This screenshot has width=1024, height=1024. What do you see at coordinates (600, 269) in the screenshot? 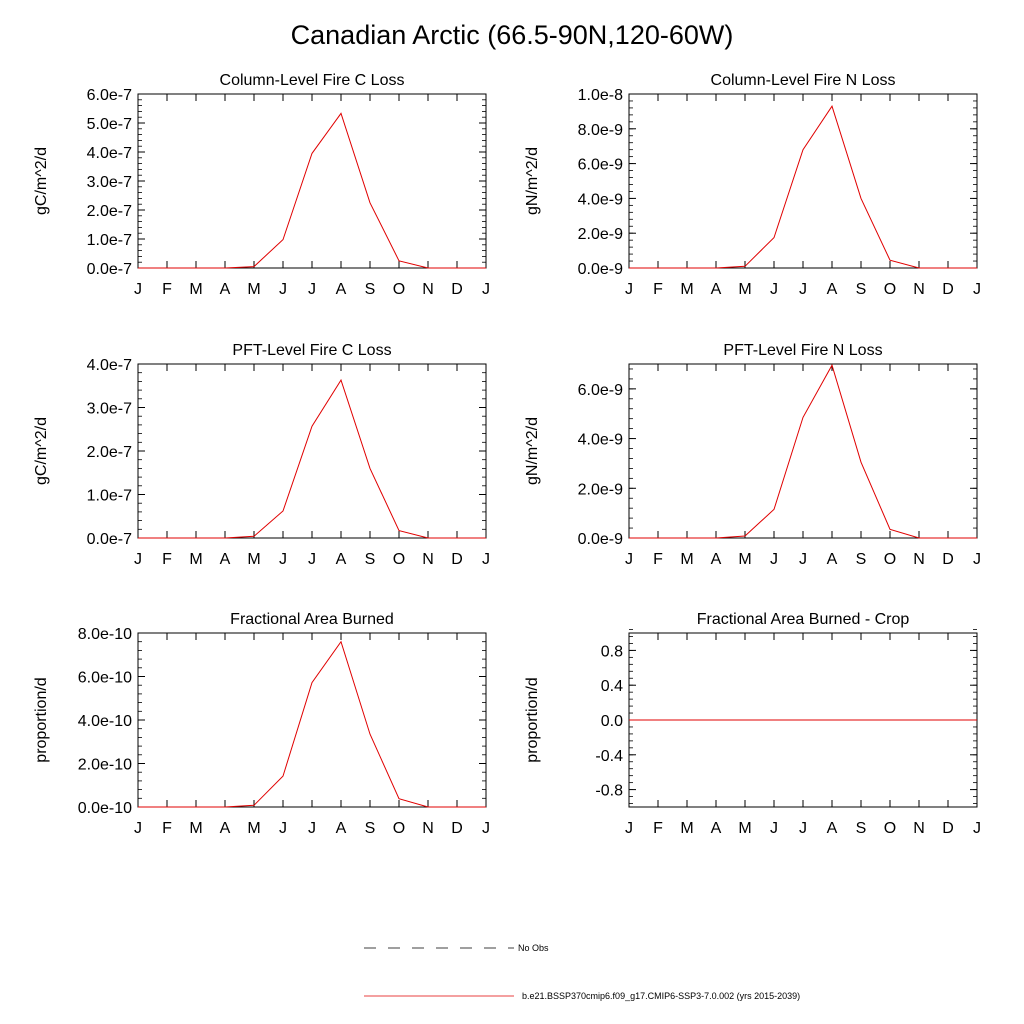
I see `y-tick-label: 0.0e-9` at bounding box center [600, 269].